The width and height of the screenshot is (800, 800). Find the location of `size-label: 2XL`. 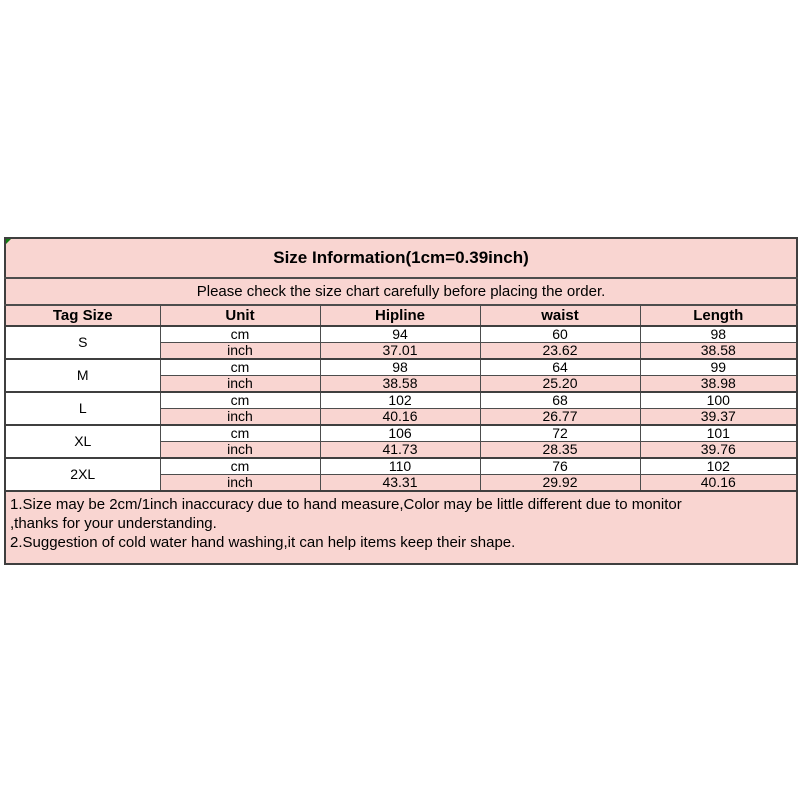

size-label: 2XL is located at coordinates (82, 474).